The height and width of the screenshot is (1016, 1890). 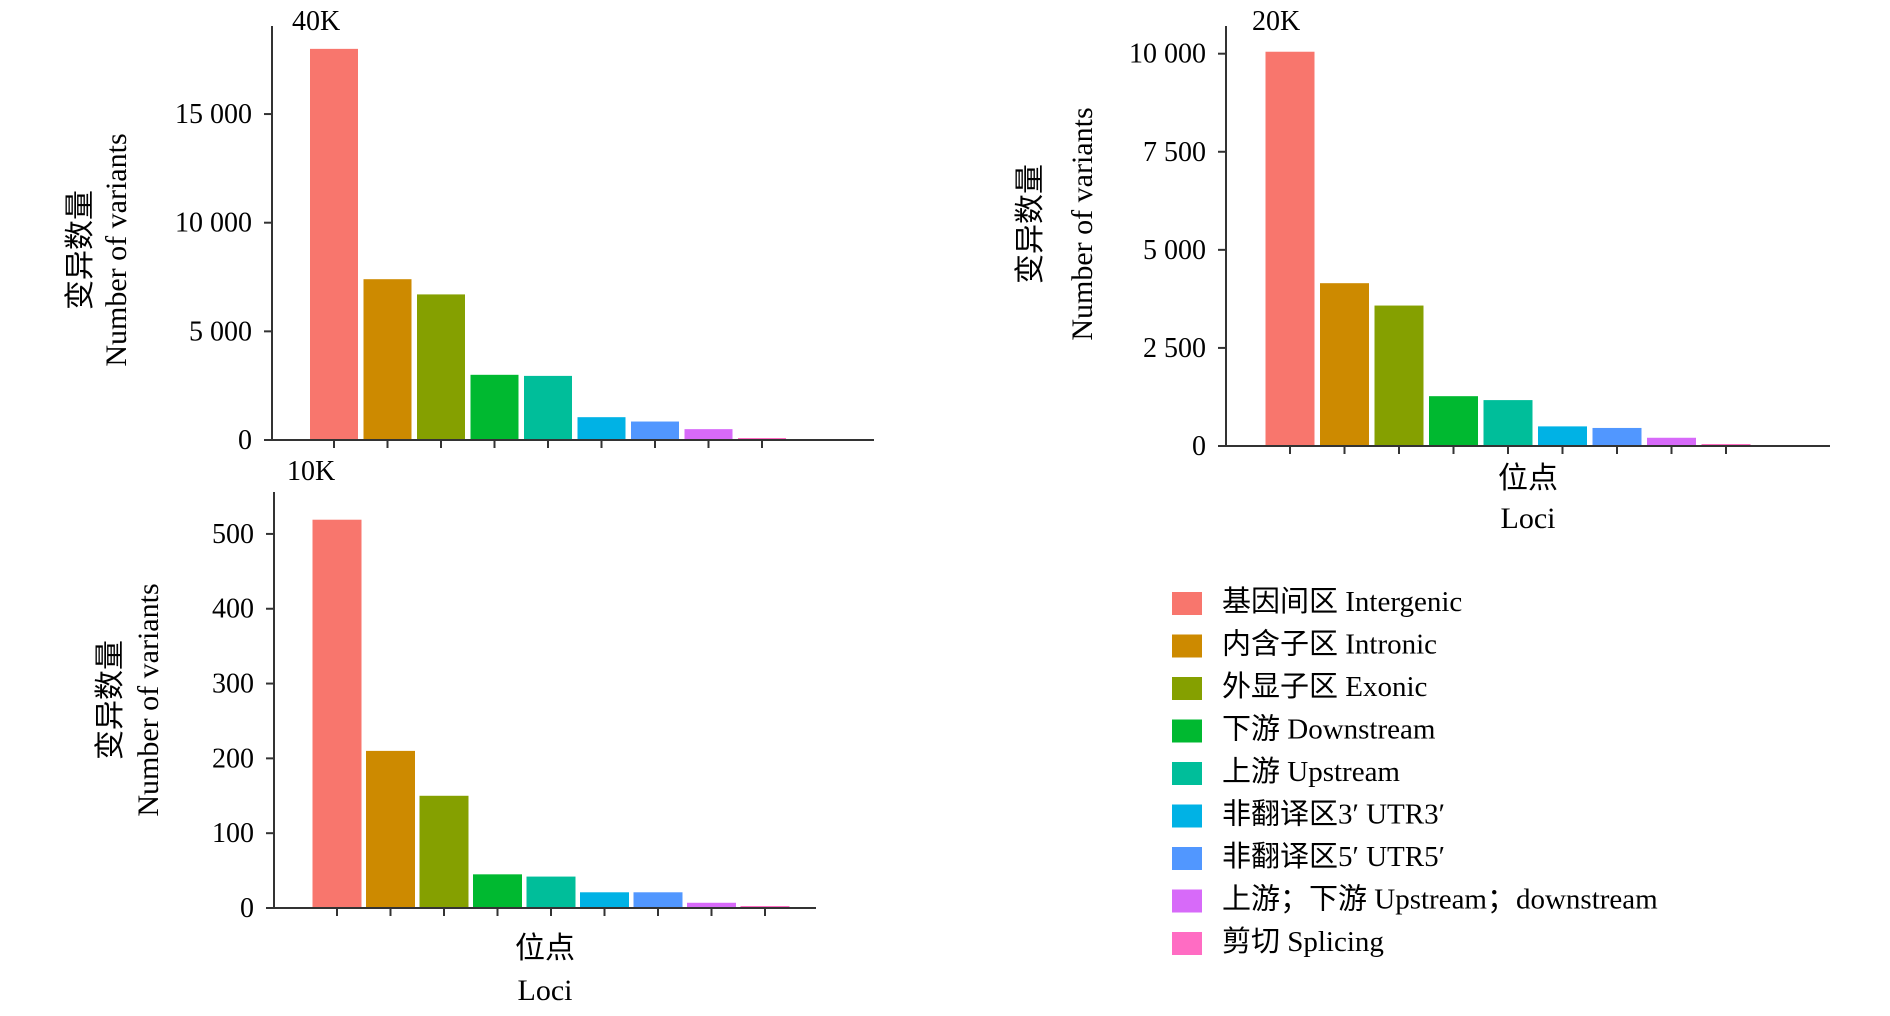 I want to click on panel-title: 20K, so click(x=1276, y=21).